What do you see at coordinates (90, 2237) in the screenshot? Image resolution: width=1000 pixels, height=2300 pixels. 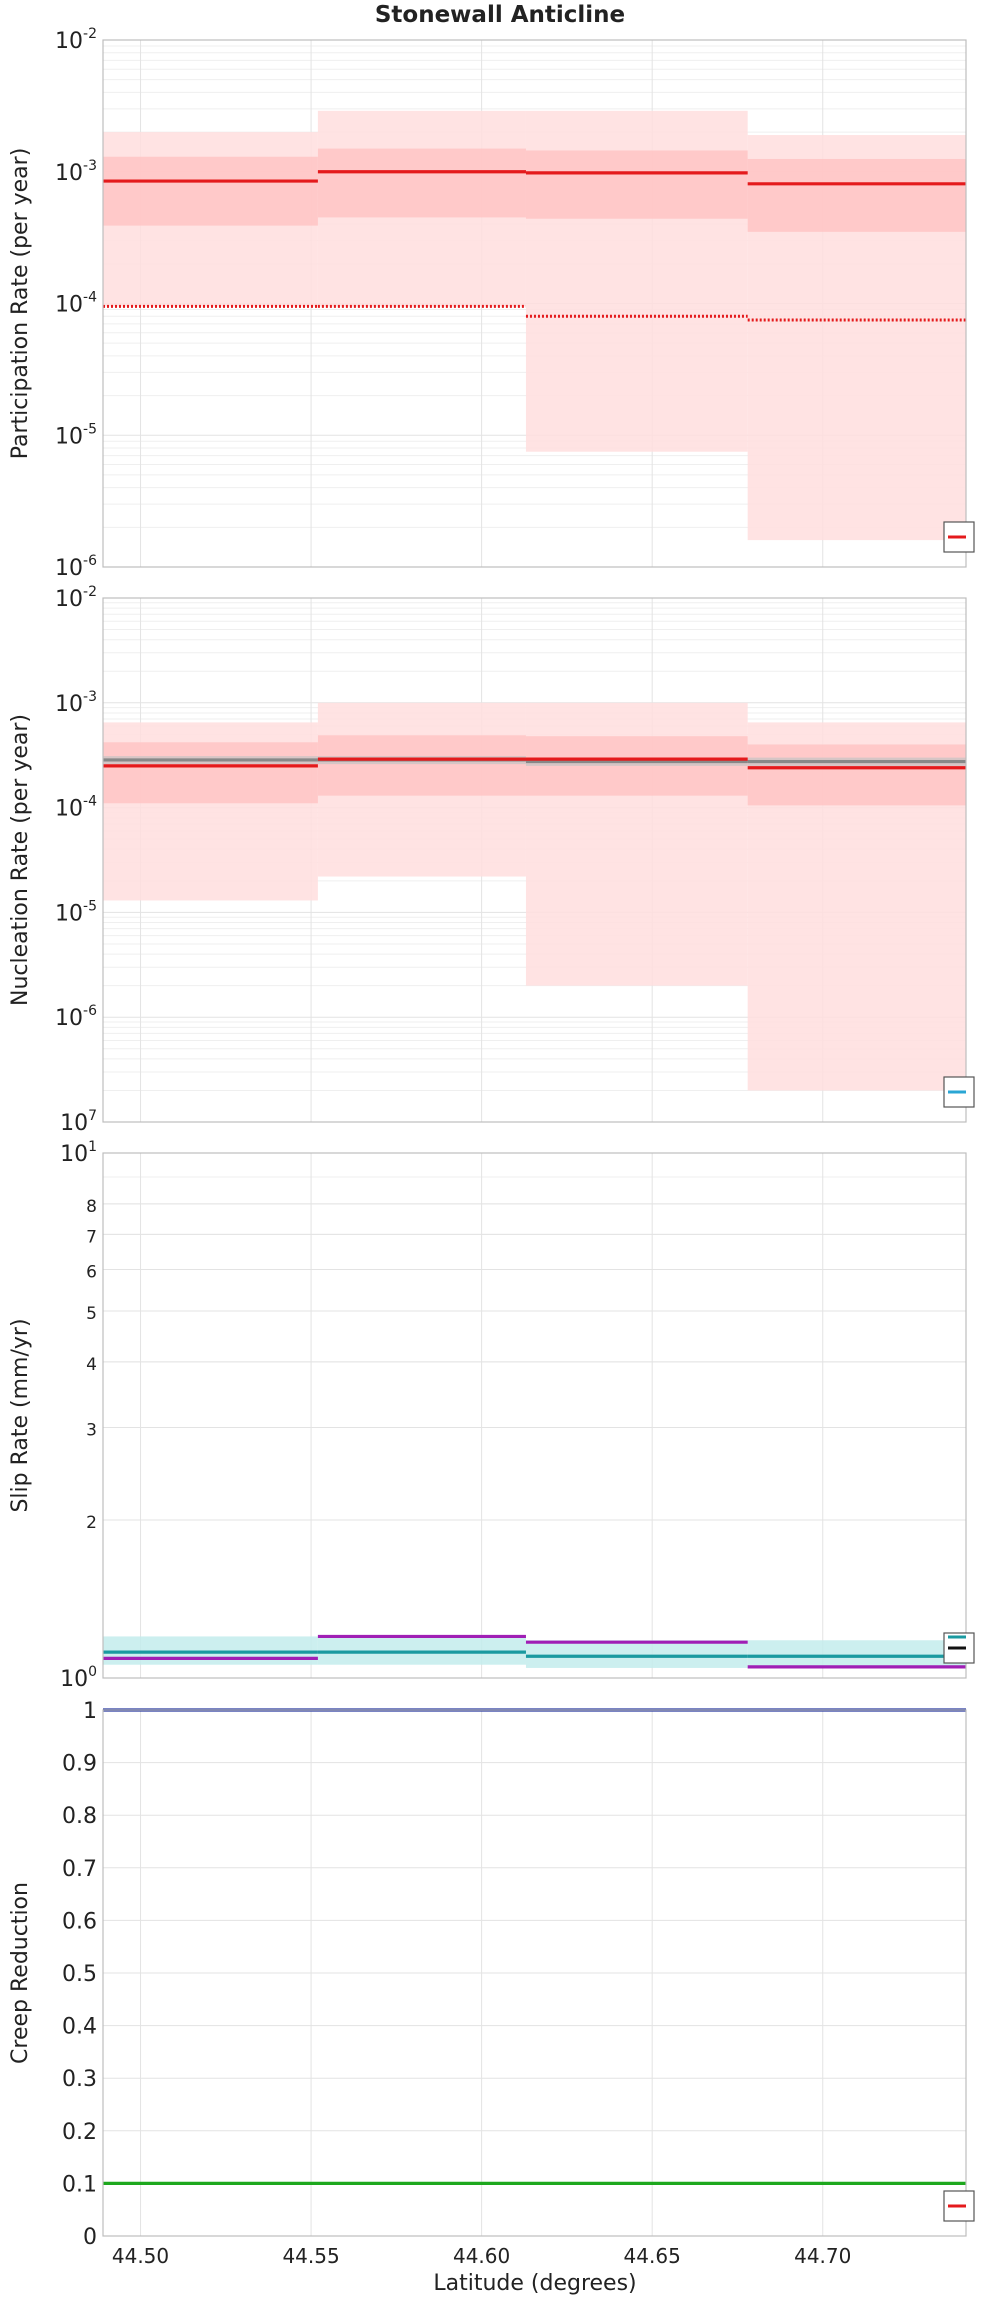 I see `y-tick-label: 0` at bounding box center [90, 2237].